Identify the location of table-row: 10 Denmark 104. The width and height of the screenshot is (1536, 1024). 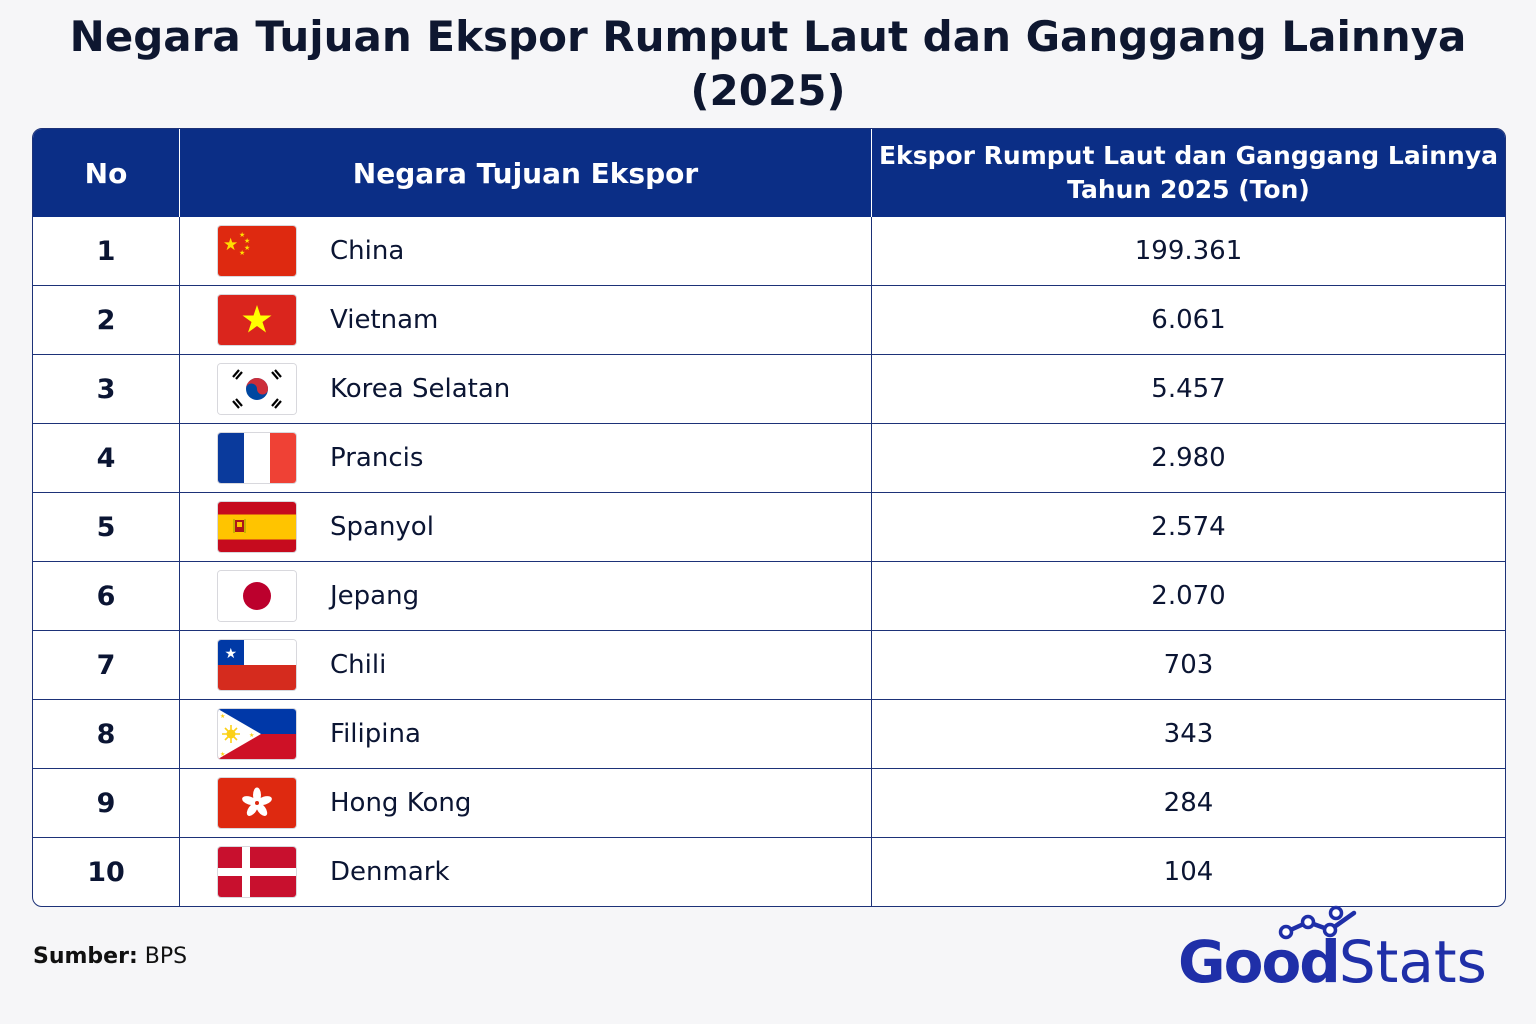
(769, 871).